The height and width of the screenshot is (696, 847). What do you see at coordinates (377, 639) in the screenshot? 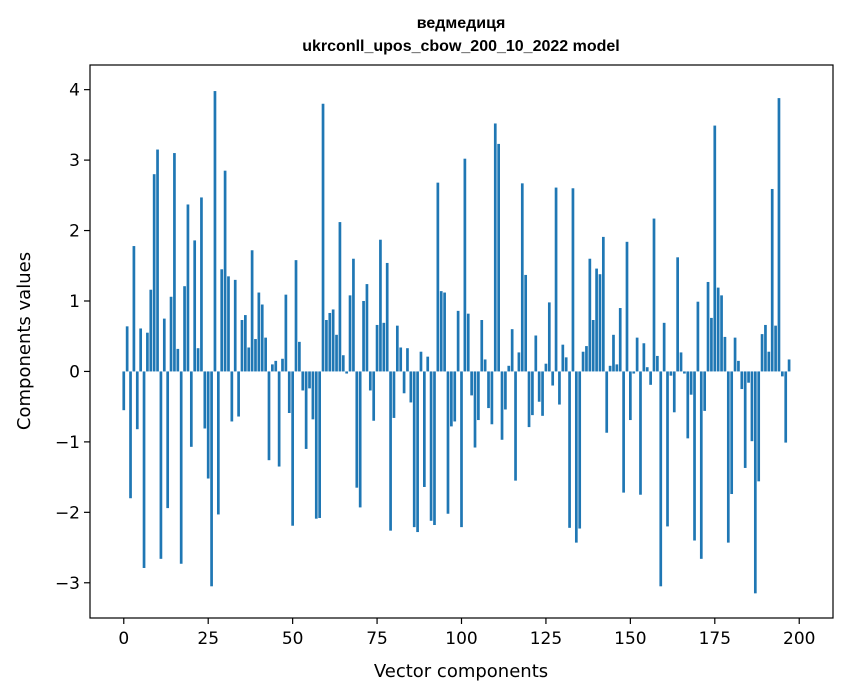
I see `x-tick-label: 75` at bounding box center [377, 639].